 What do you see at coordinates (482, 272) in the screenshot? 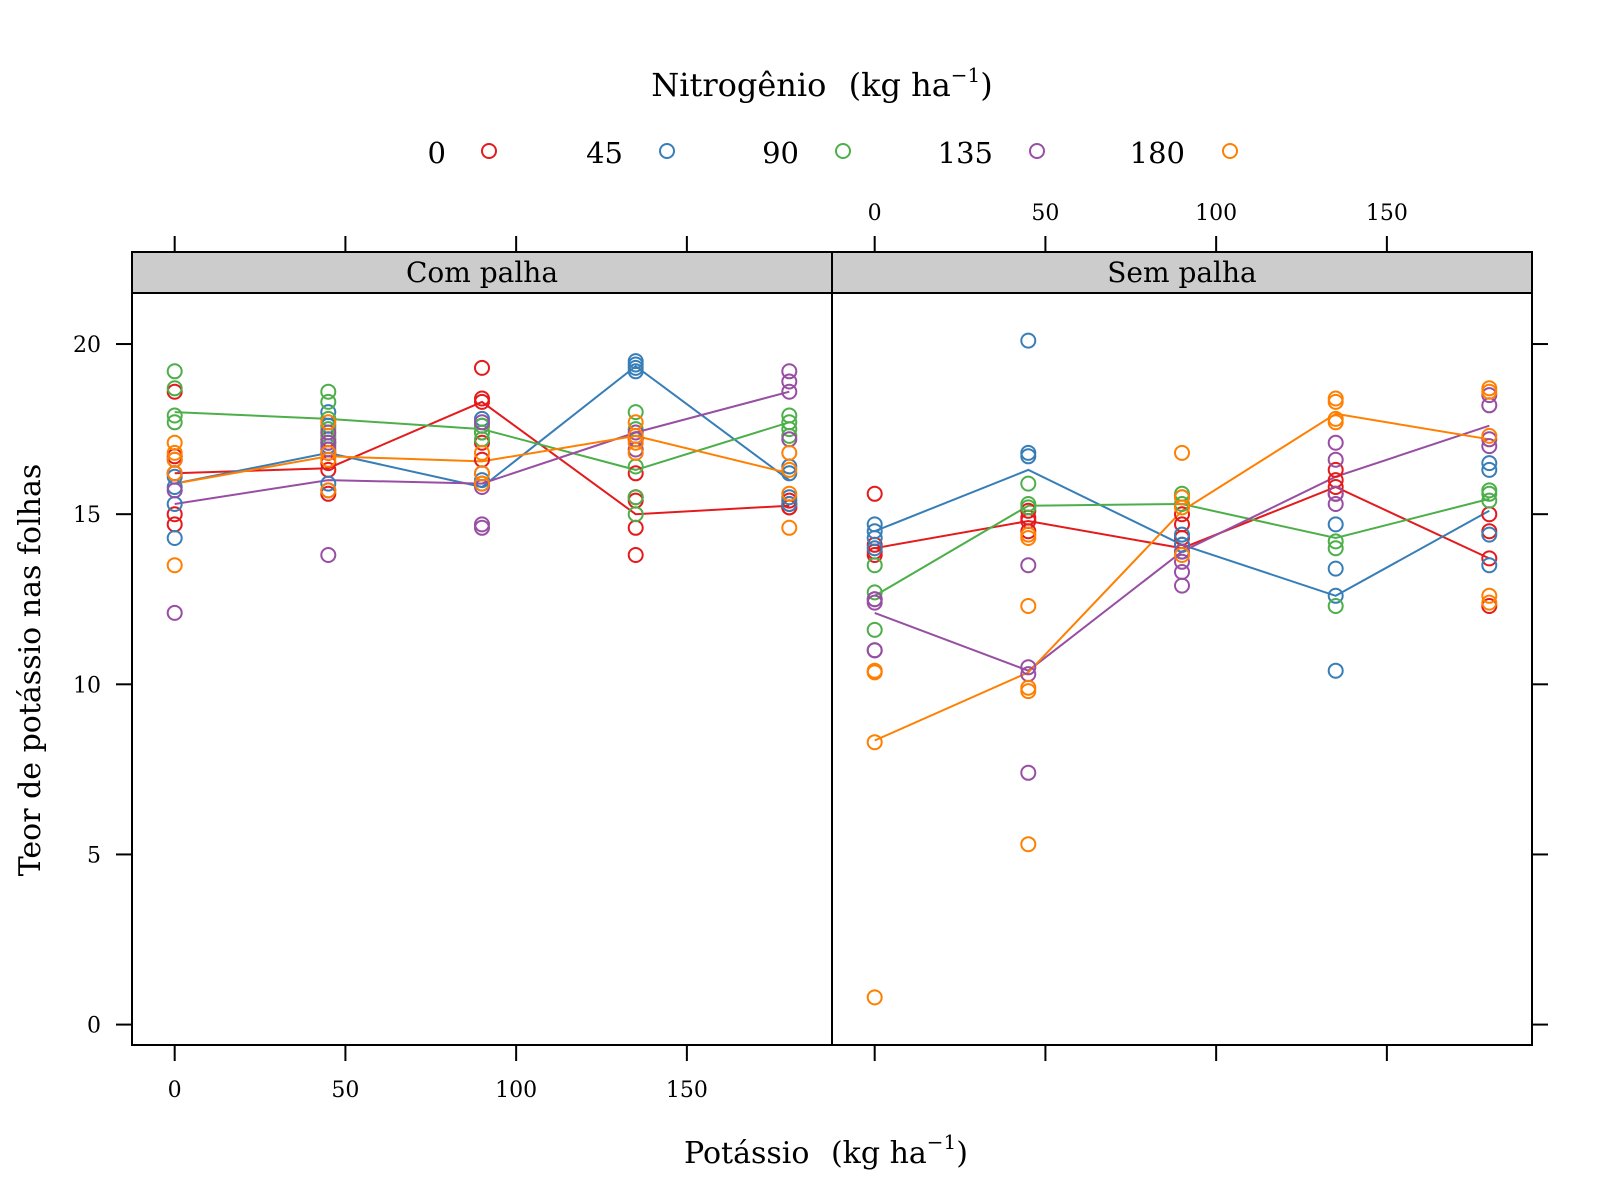
I see `strip-label: Com palha` at bounding box center [482, 272].